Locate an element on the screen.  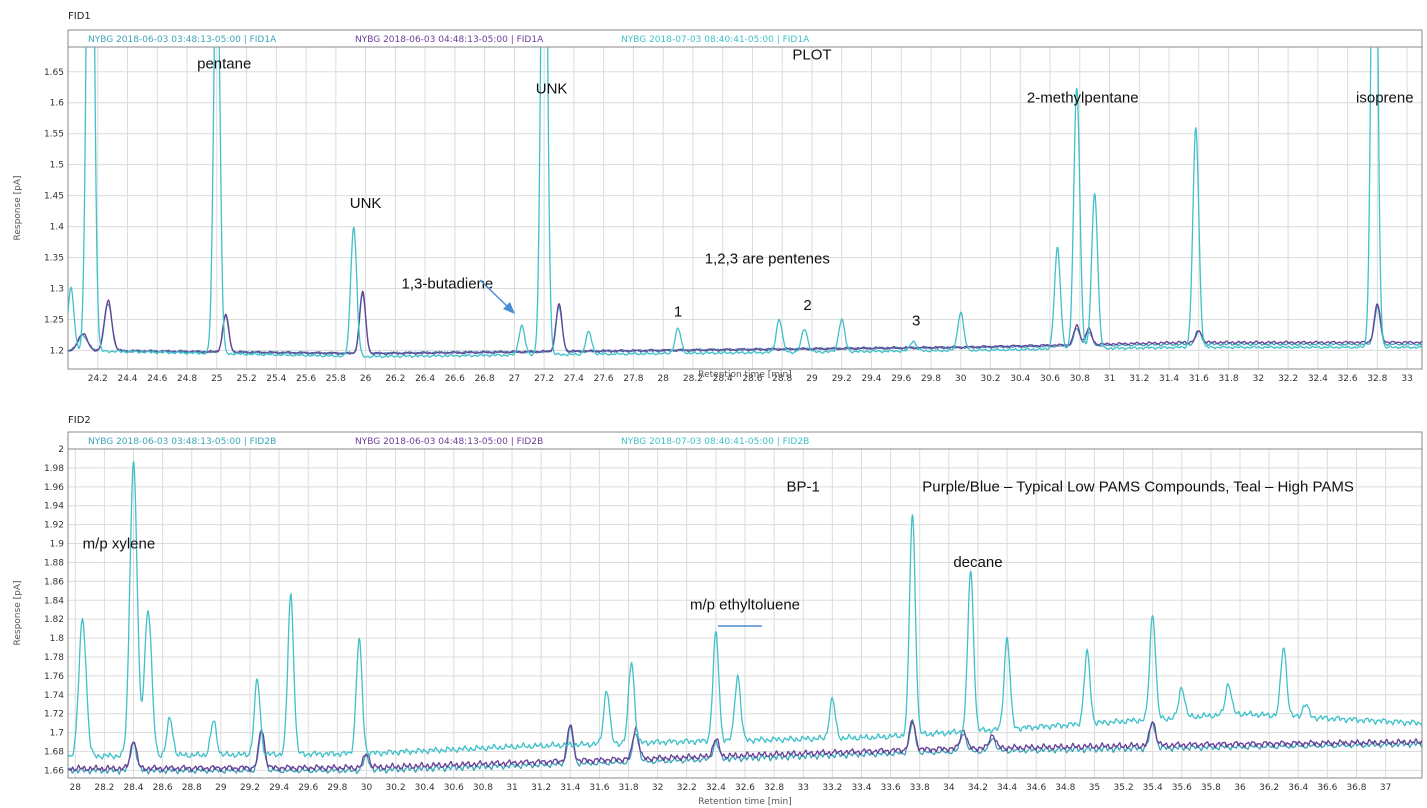
x-tick-label: 32.6 is located at coordinates (745, 788).